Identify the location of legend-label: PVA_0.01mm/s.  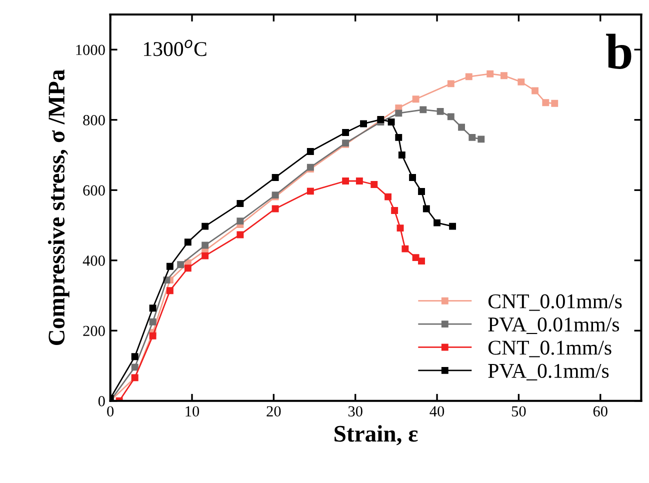
(554, 325).